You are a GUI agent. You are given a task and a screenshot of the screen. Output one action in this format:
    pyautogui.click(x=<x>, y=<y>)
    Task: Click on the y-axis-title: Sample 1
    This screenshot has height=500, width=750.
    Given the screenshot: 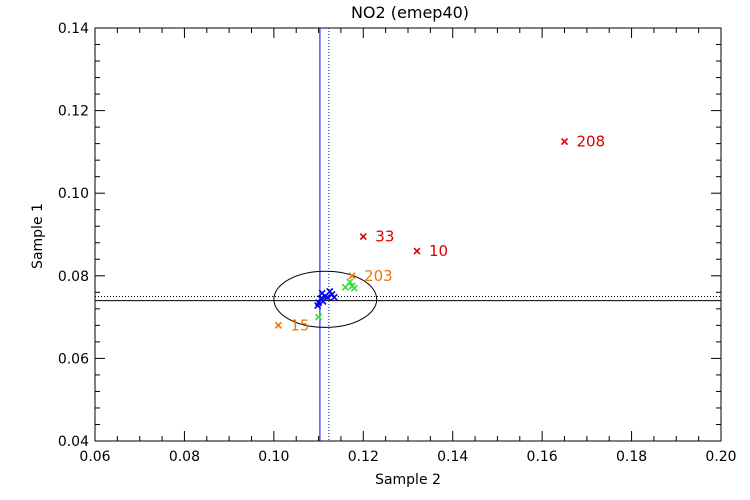 What is the action you would take?
    pyautogui.click(x=38, y=236)
    